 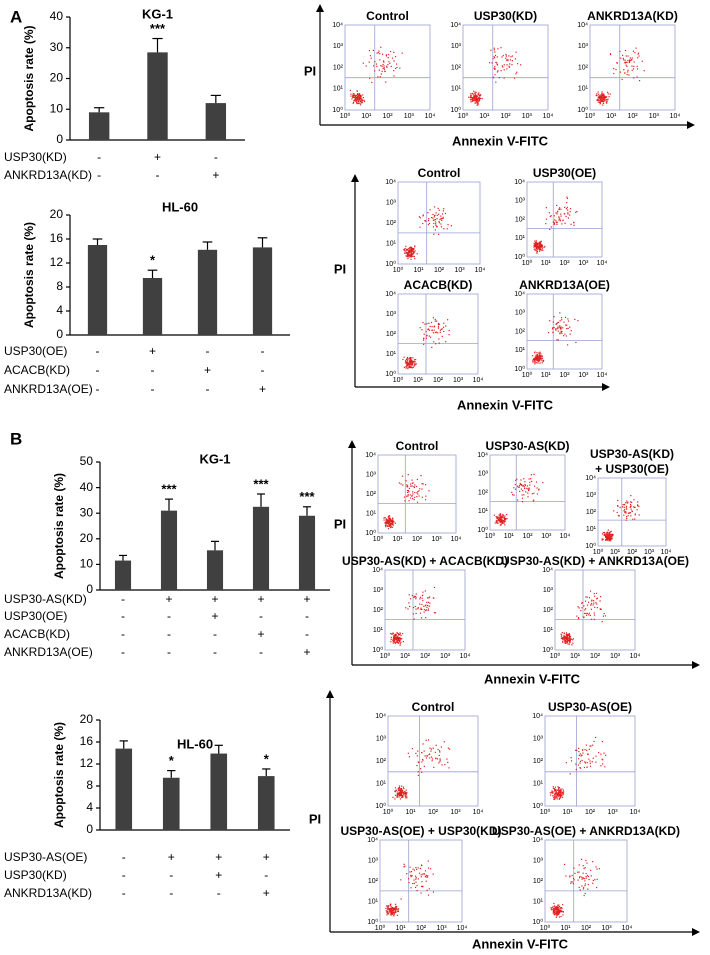 What do you see at coordinates (59, 775) in the screenshot?
I see `y-axis-label: Apoptosis rate (%)` at bounding box center [59, 775].